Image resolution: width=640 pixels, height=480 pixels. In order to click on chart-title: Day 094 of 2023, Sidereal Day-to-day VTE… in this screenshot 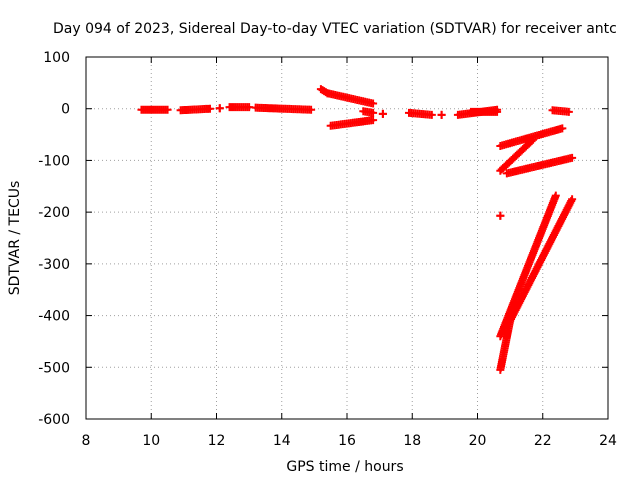, I will do `click(335, 29)`.